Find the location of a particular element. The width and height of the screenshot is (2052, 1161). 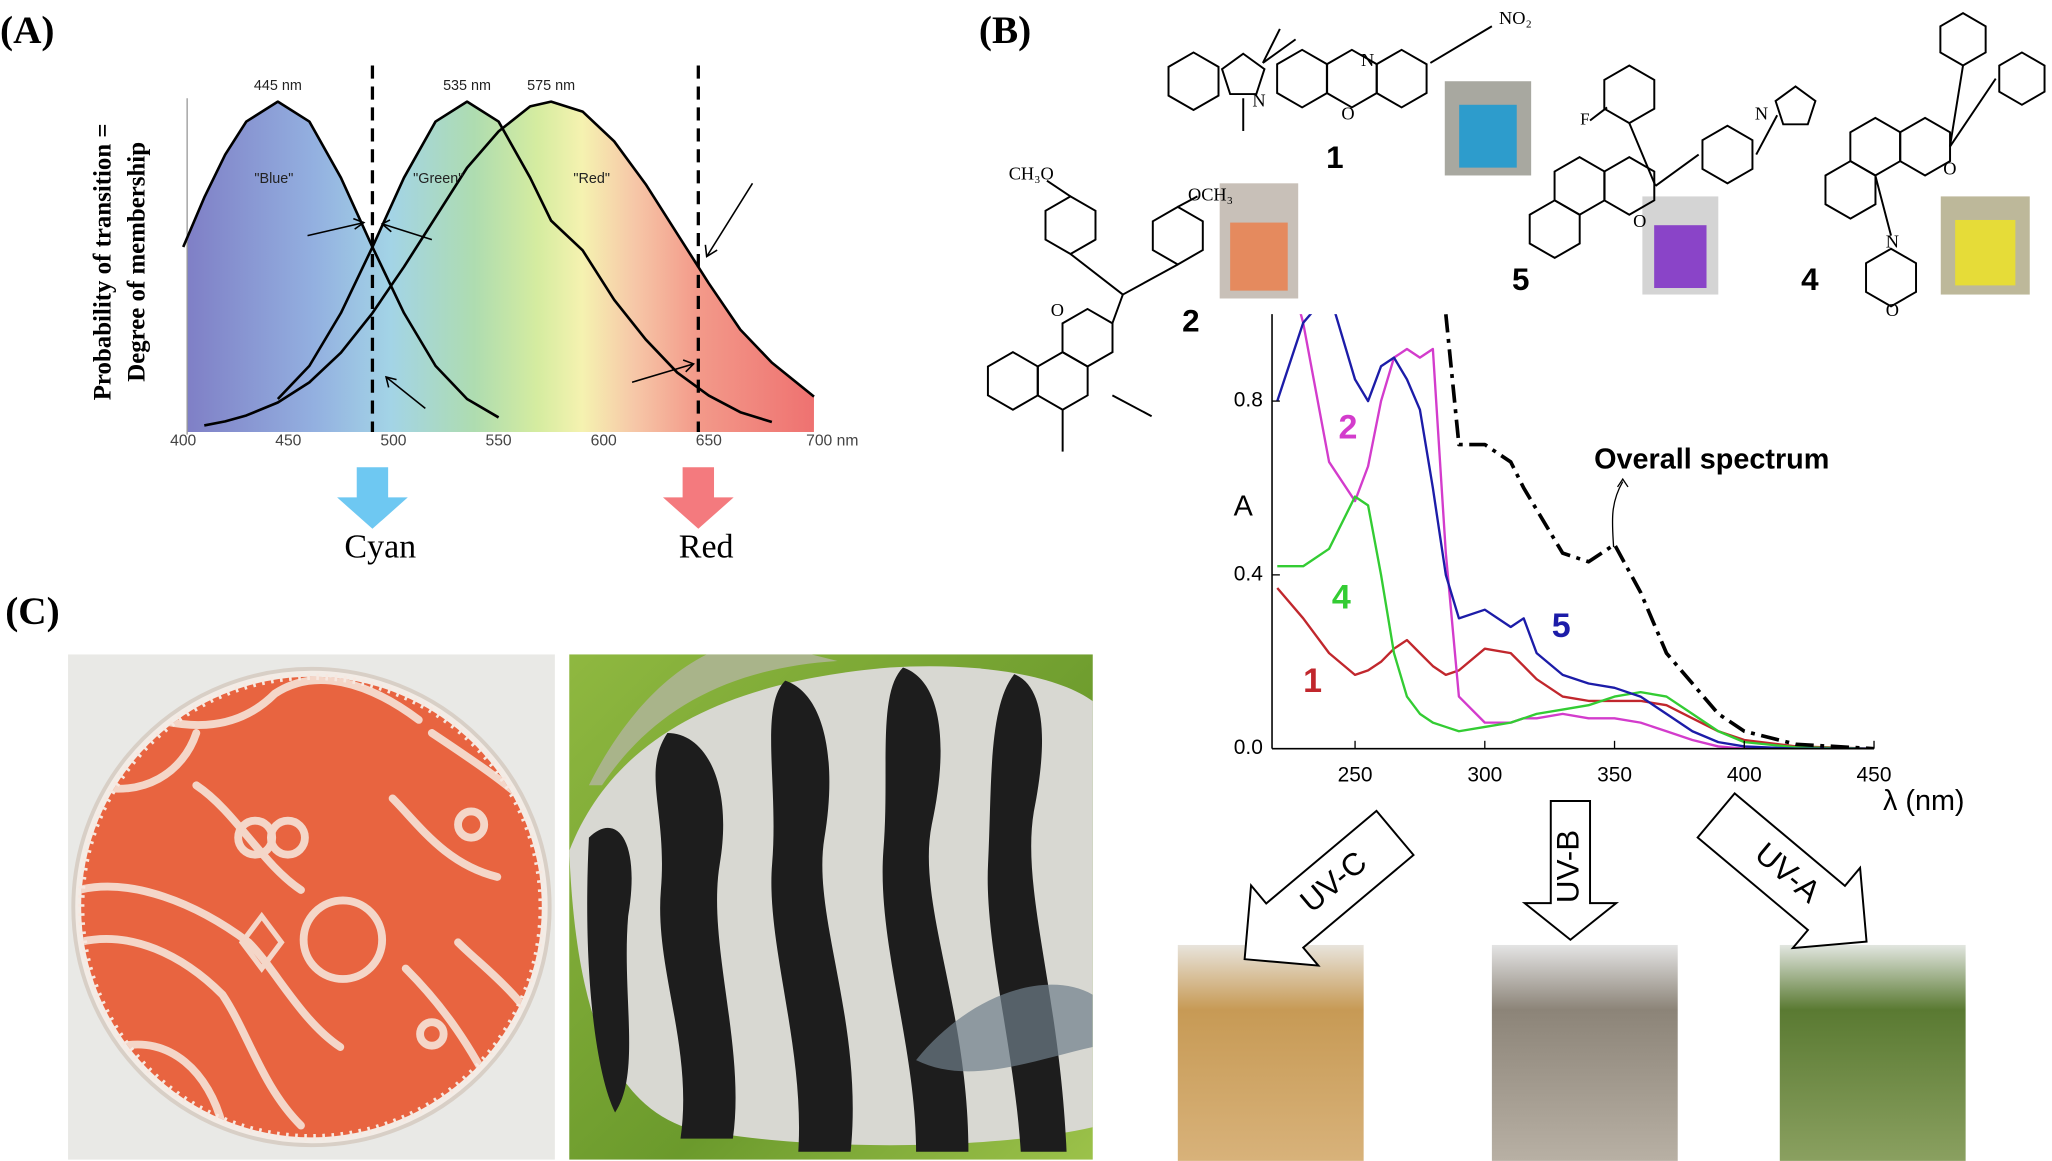

x-tick-label: 600 is located at coordinates (604, 440).